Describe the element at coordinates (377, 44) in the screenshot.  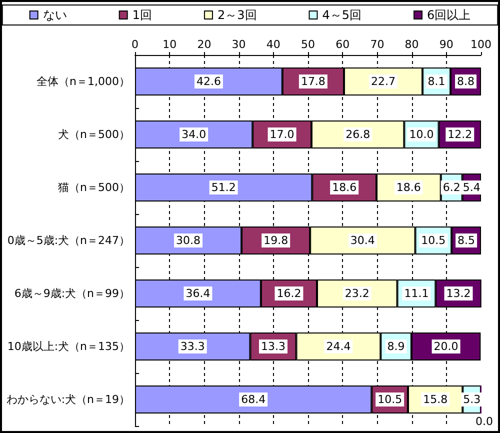
I see `x-tick-label: 70` at that location.